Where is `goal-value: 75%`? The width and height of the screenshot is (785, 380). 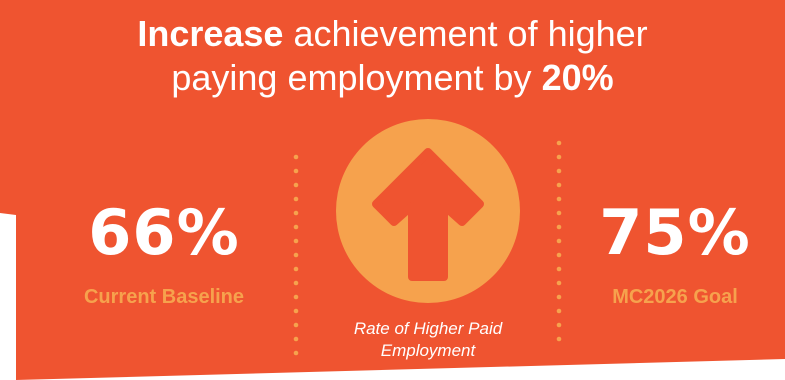
goal-value: 75% is located at coordinates (675, 232).